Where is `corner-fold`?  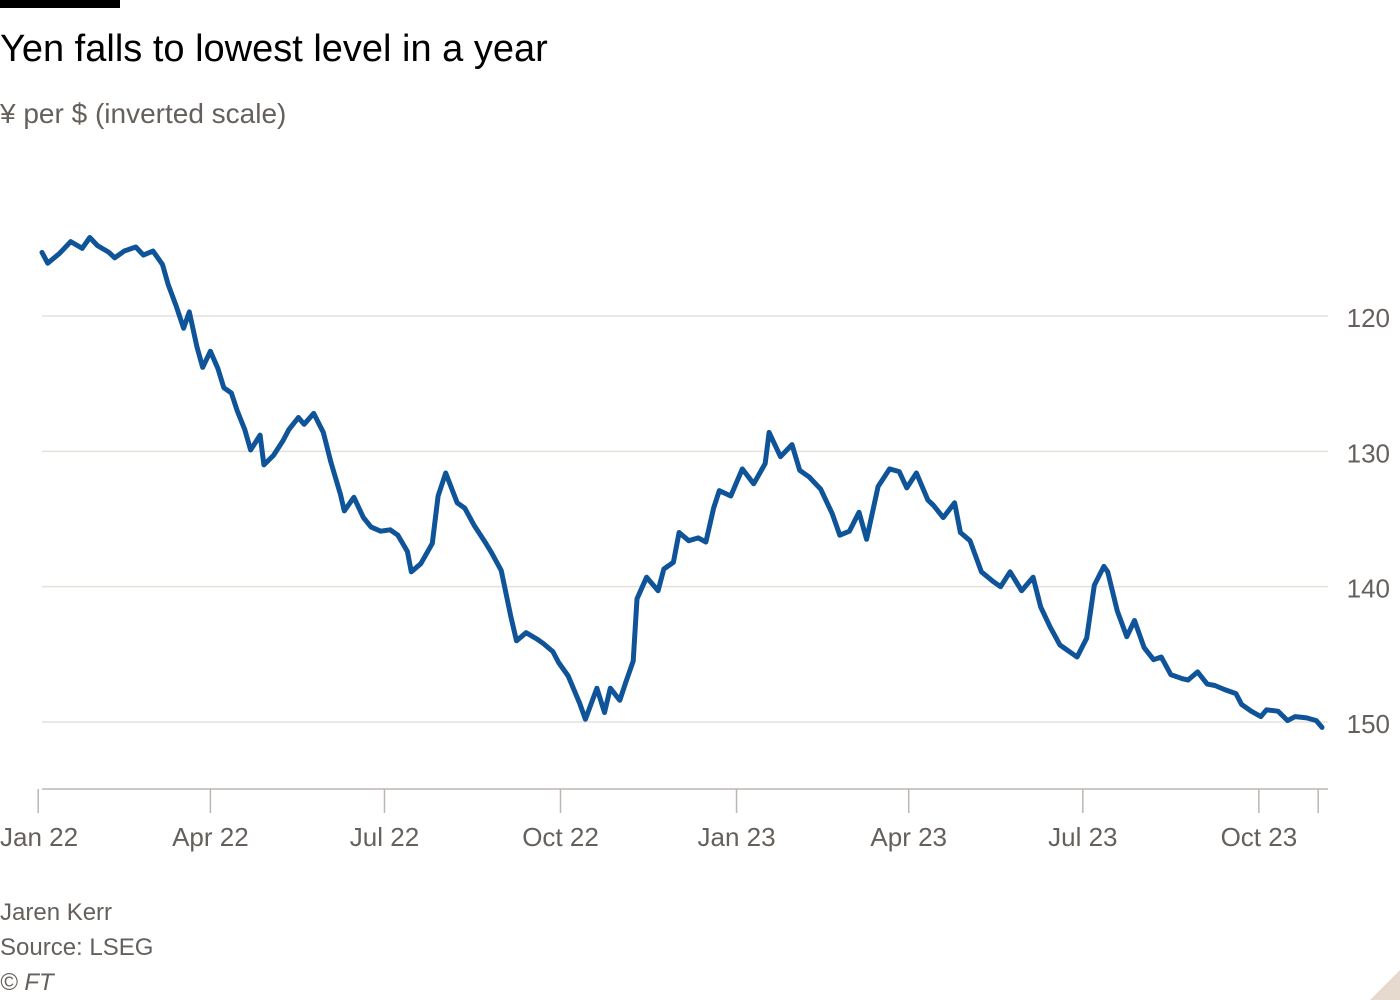 corner-fold is located at coordinates (1385, 985).